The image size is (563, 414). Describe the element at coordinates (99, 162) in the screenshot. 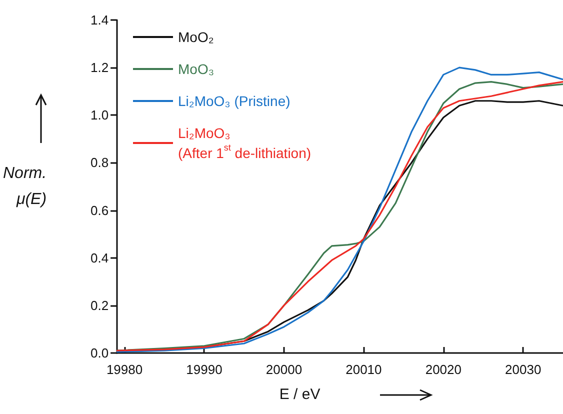

I see `y-tick-label: 0.8` at that location.